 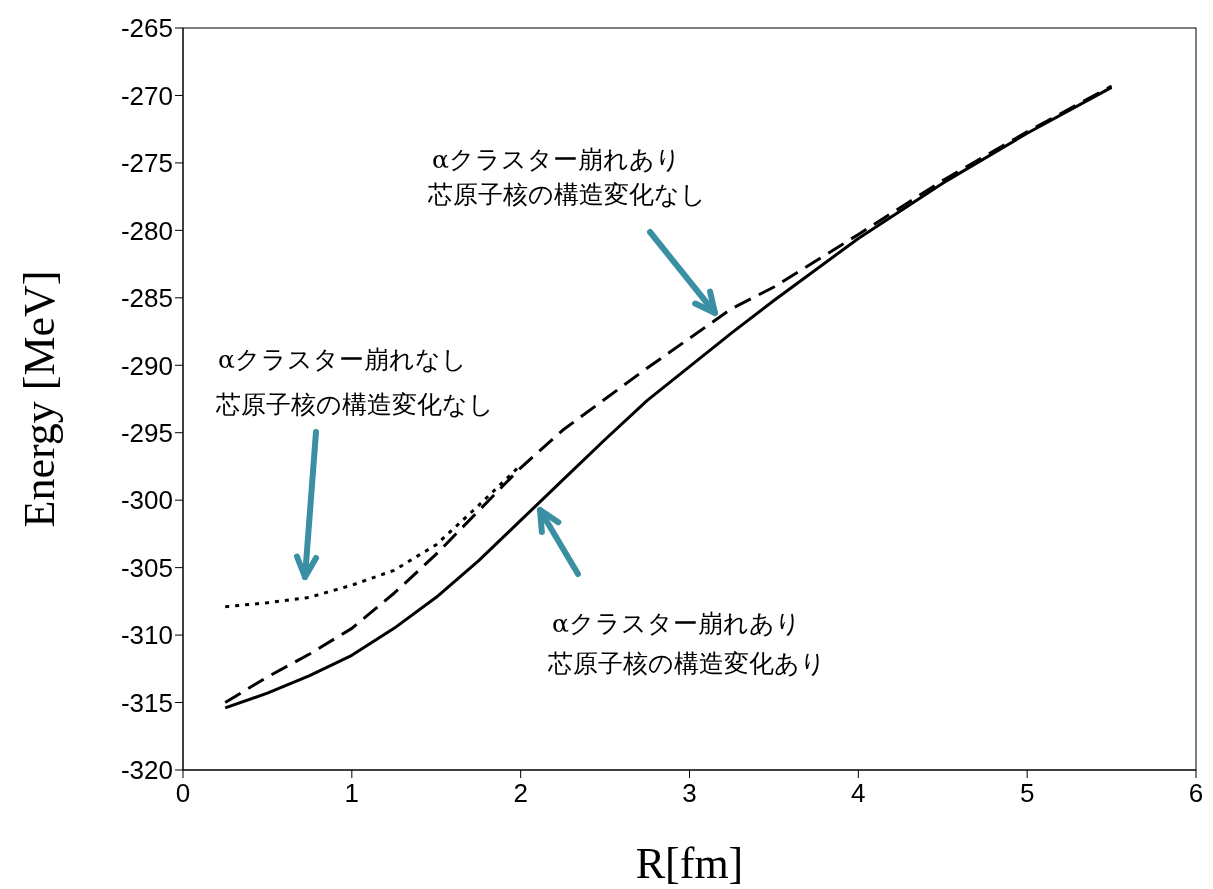 I want to click on y-tick-label: -320, so click(x=146, y=770).